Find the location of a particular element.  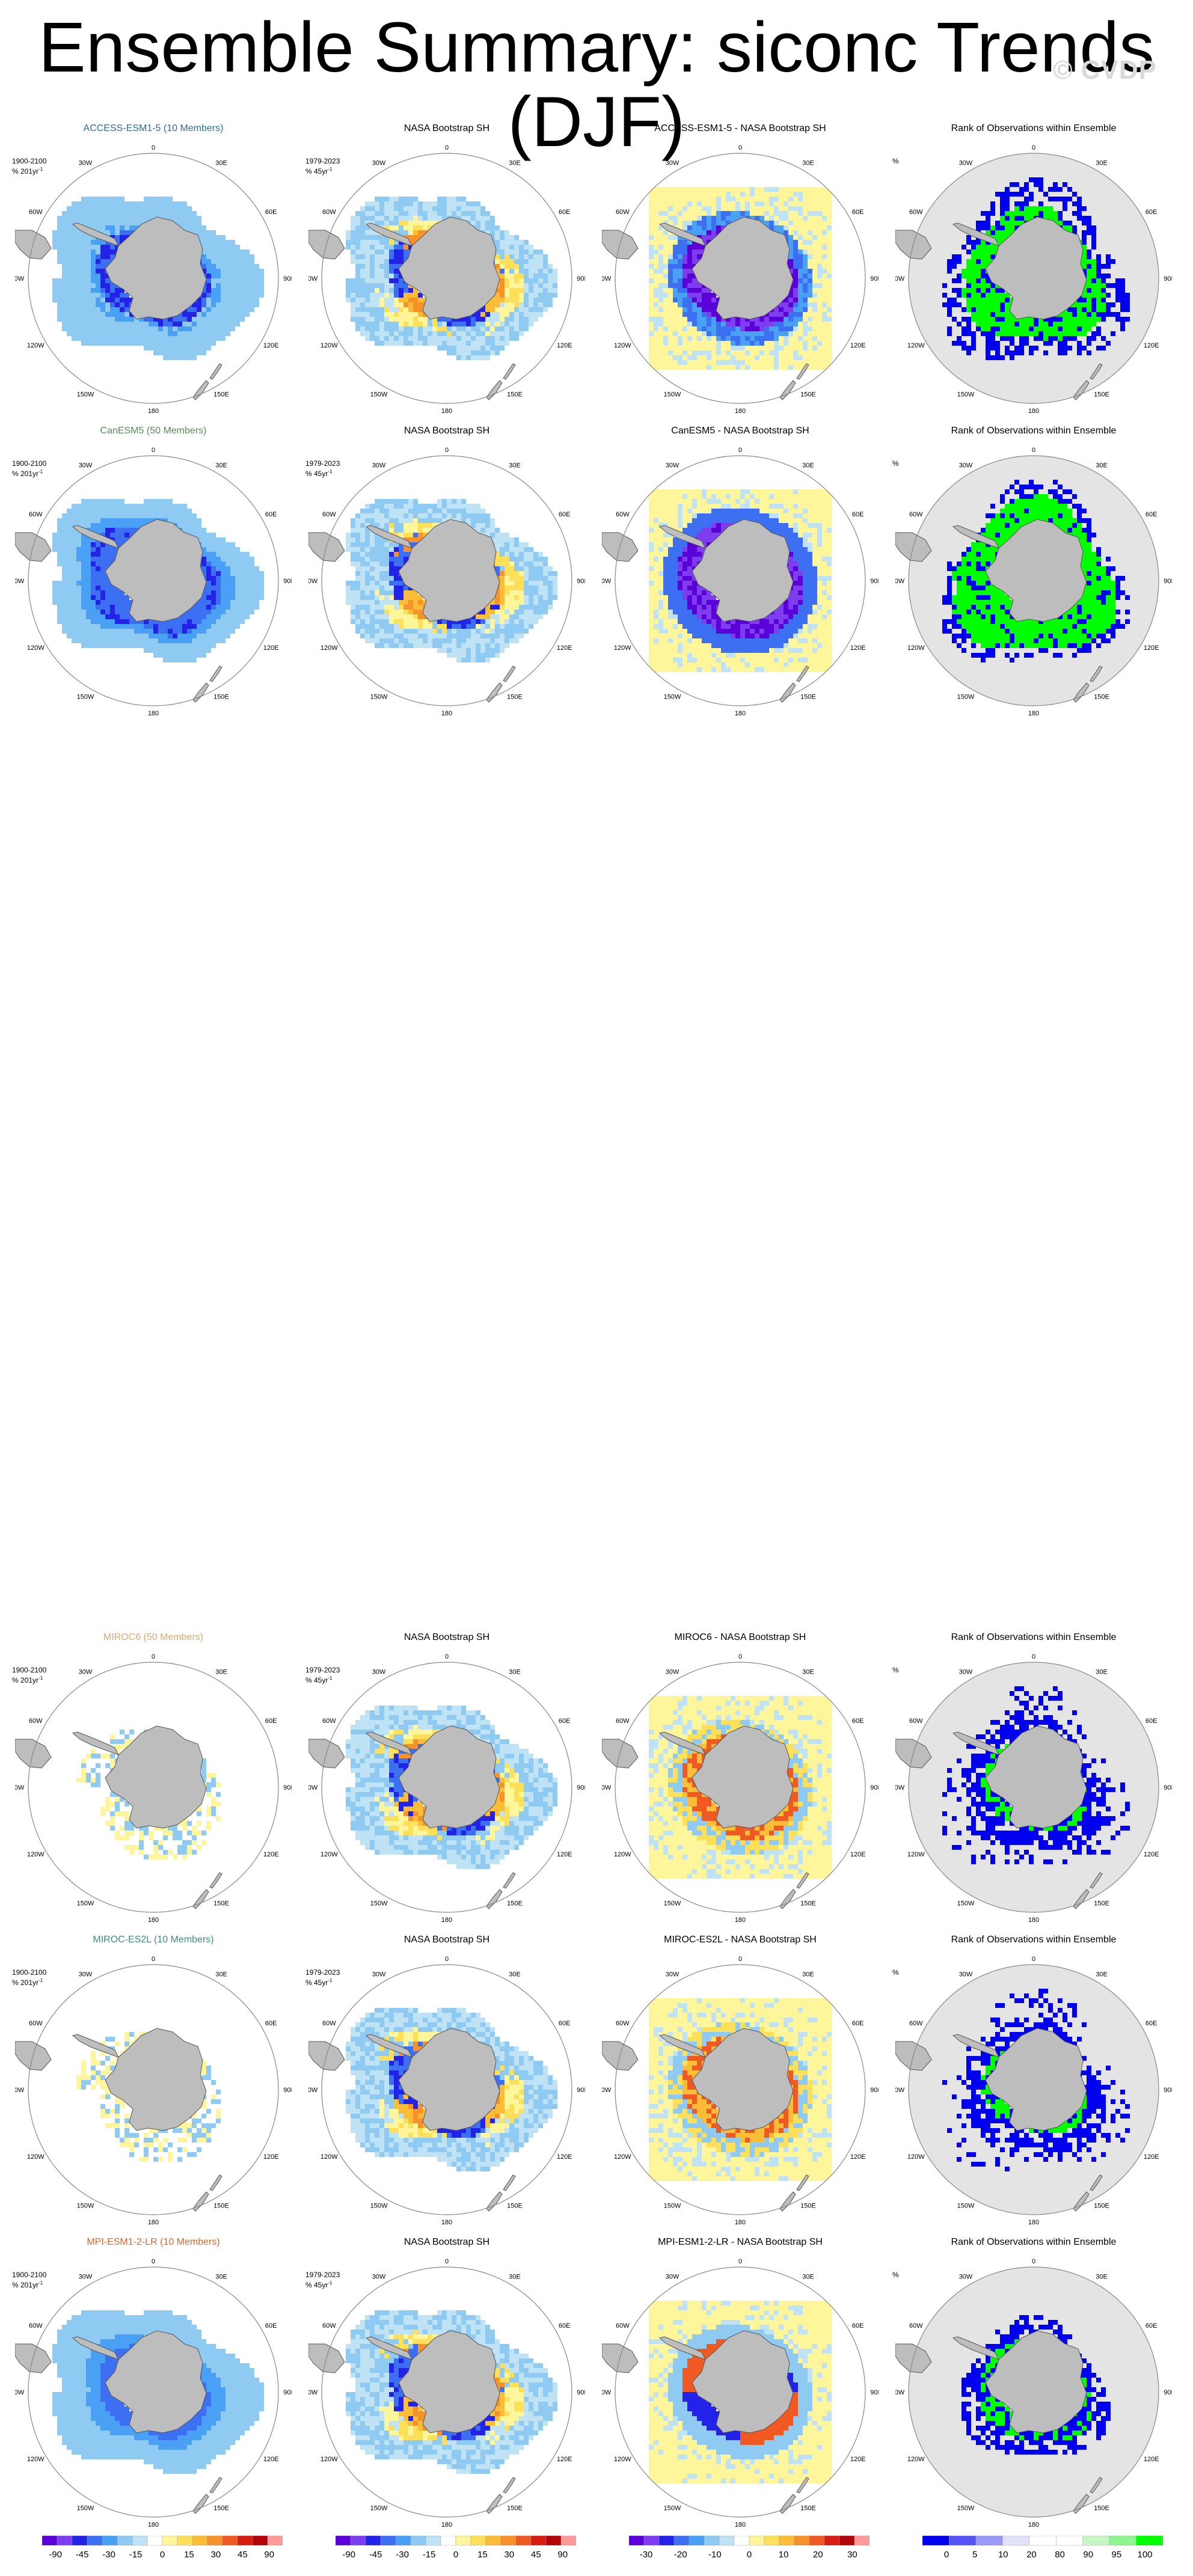

panel-title: Rank of Observations within Ensemble is located at coordinates (1034, 128).